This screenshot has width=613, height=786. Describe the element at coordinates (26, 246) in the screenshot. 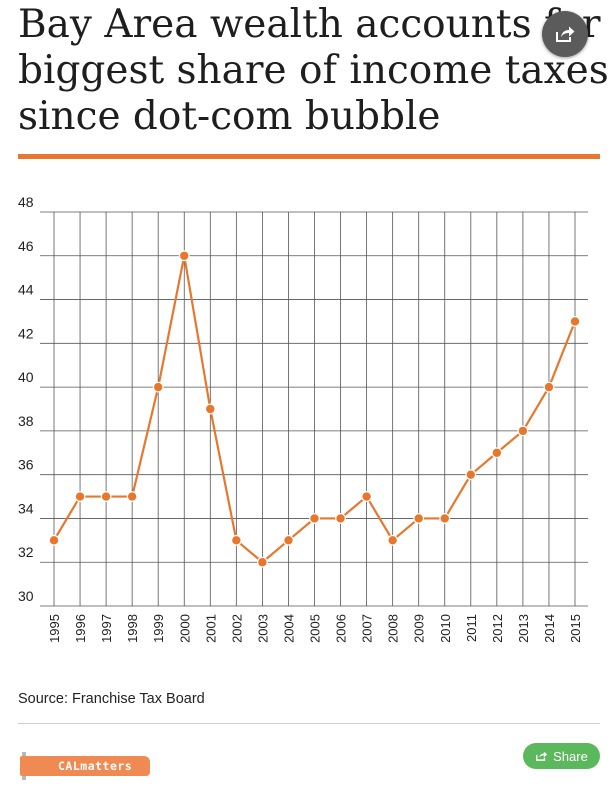

I see `y-tick-label: 46` at that location.